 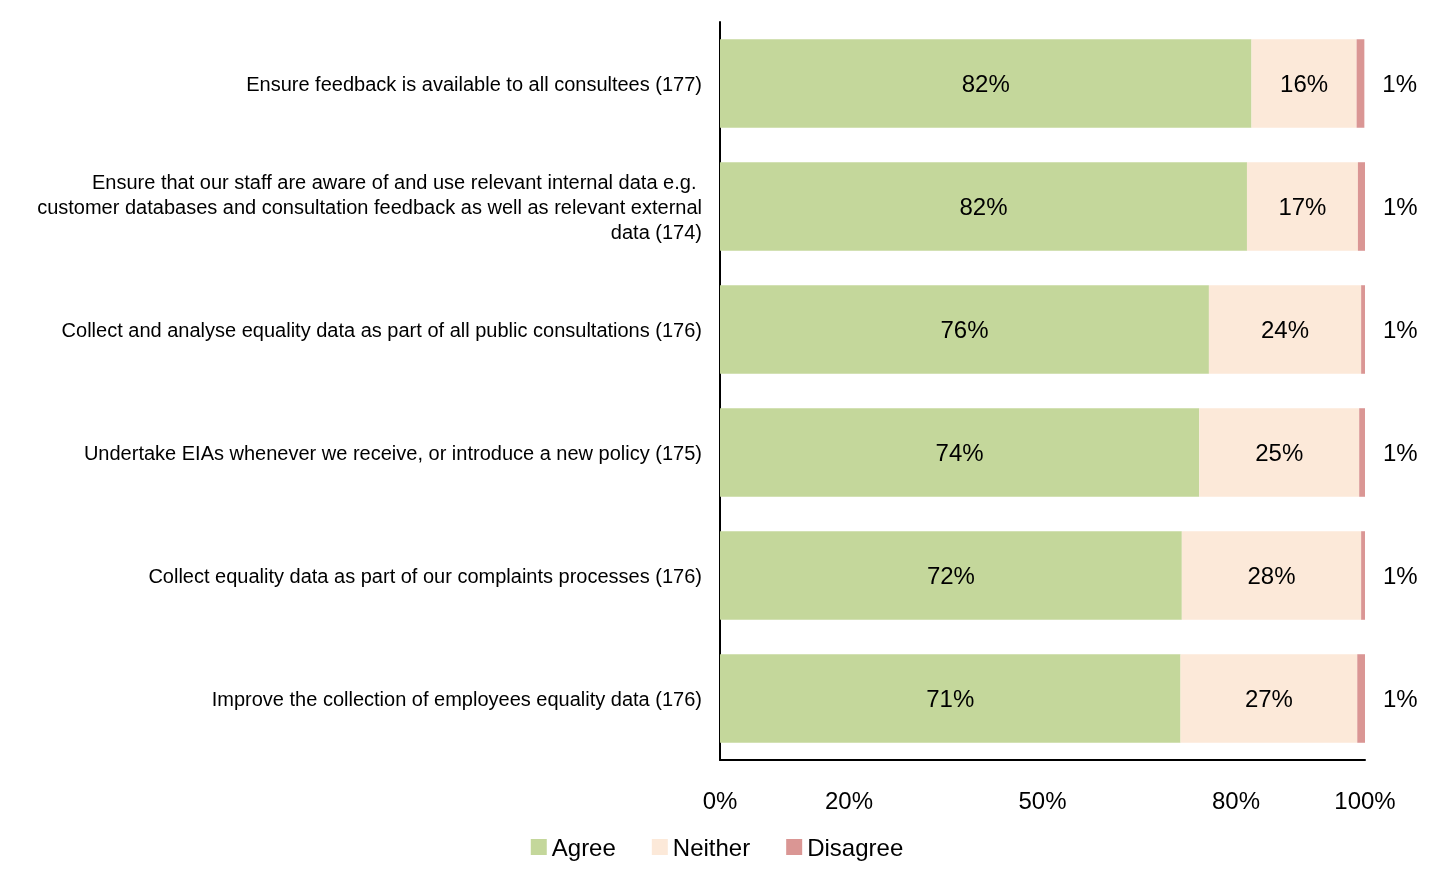 I want to click on data-label: 76%, so click(x=964, y=329).